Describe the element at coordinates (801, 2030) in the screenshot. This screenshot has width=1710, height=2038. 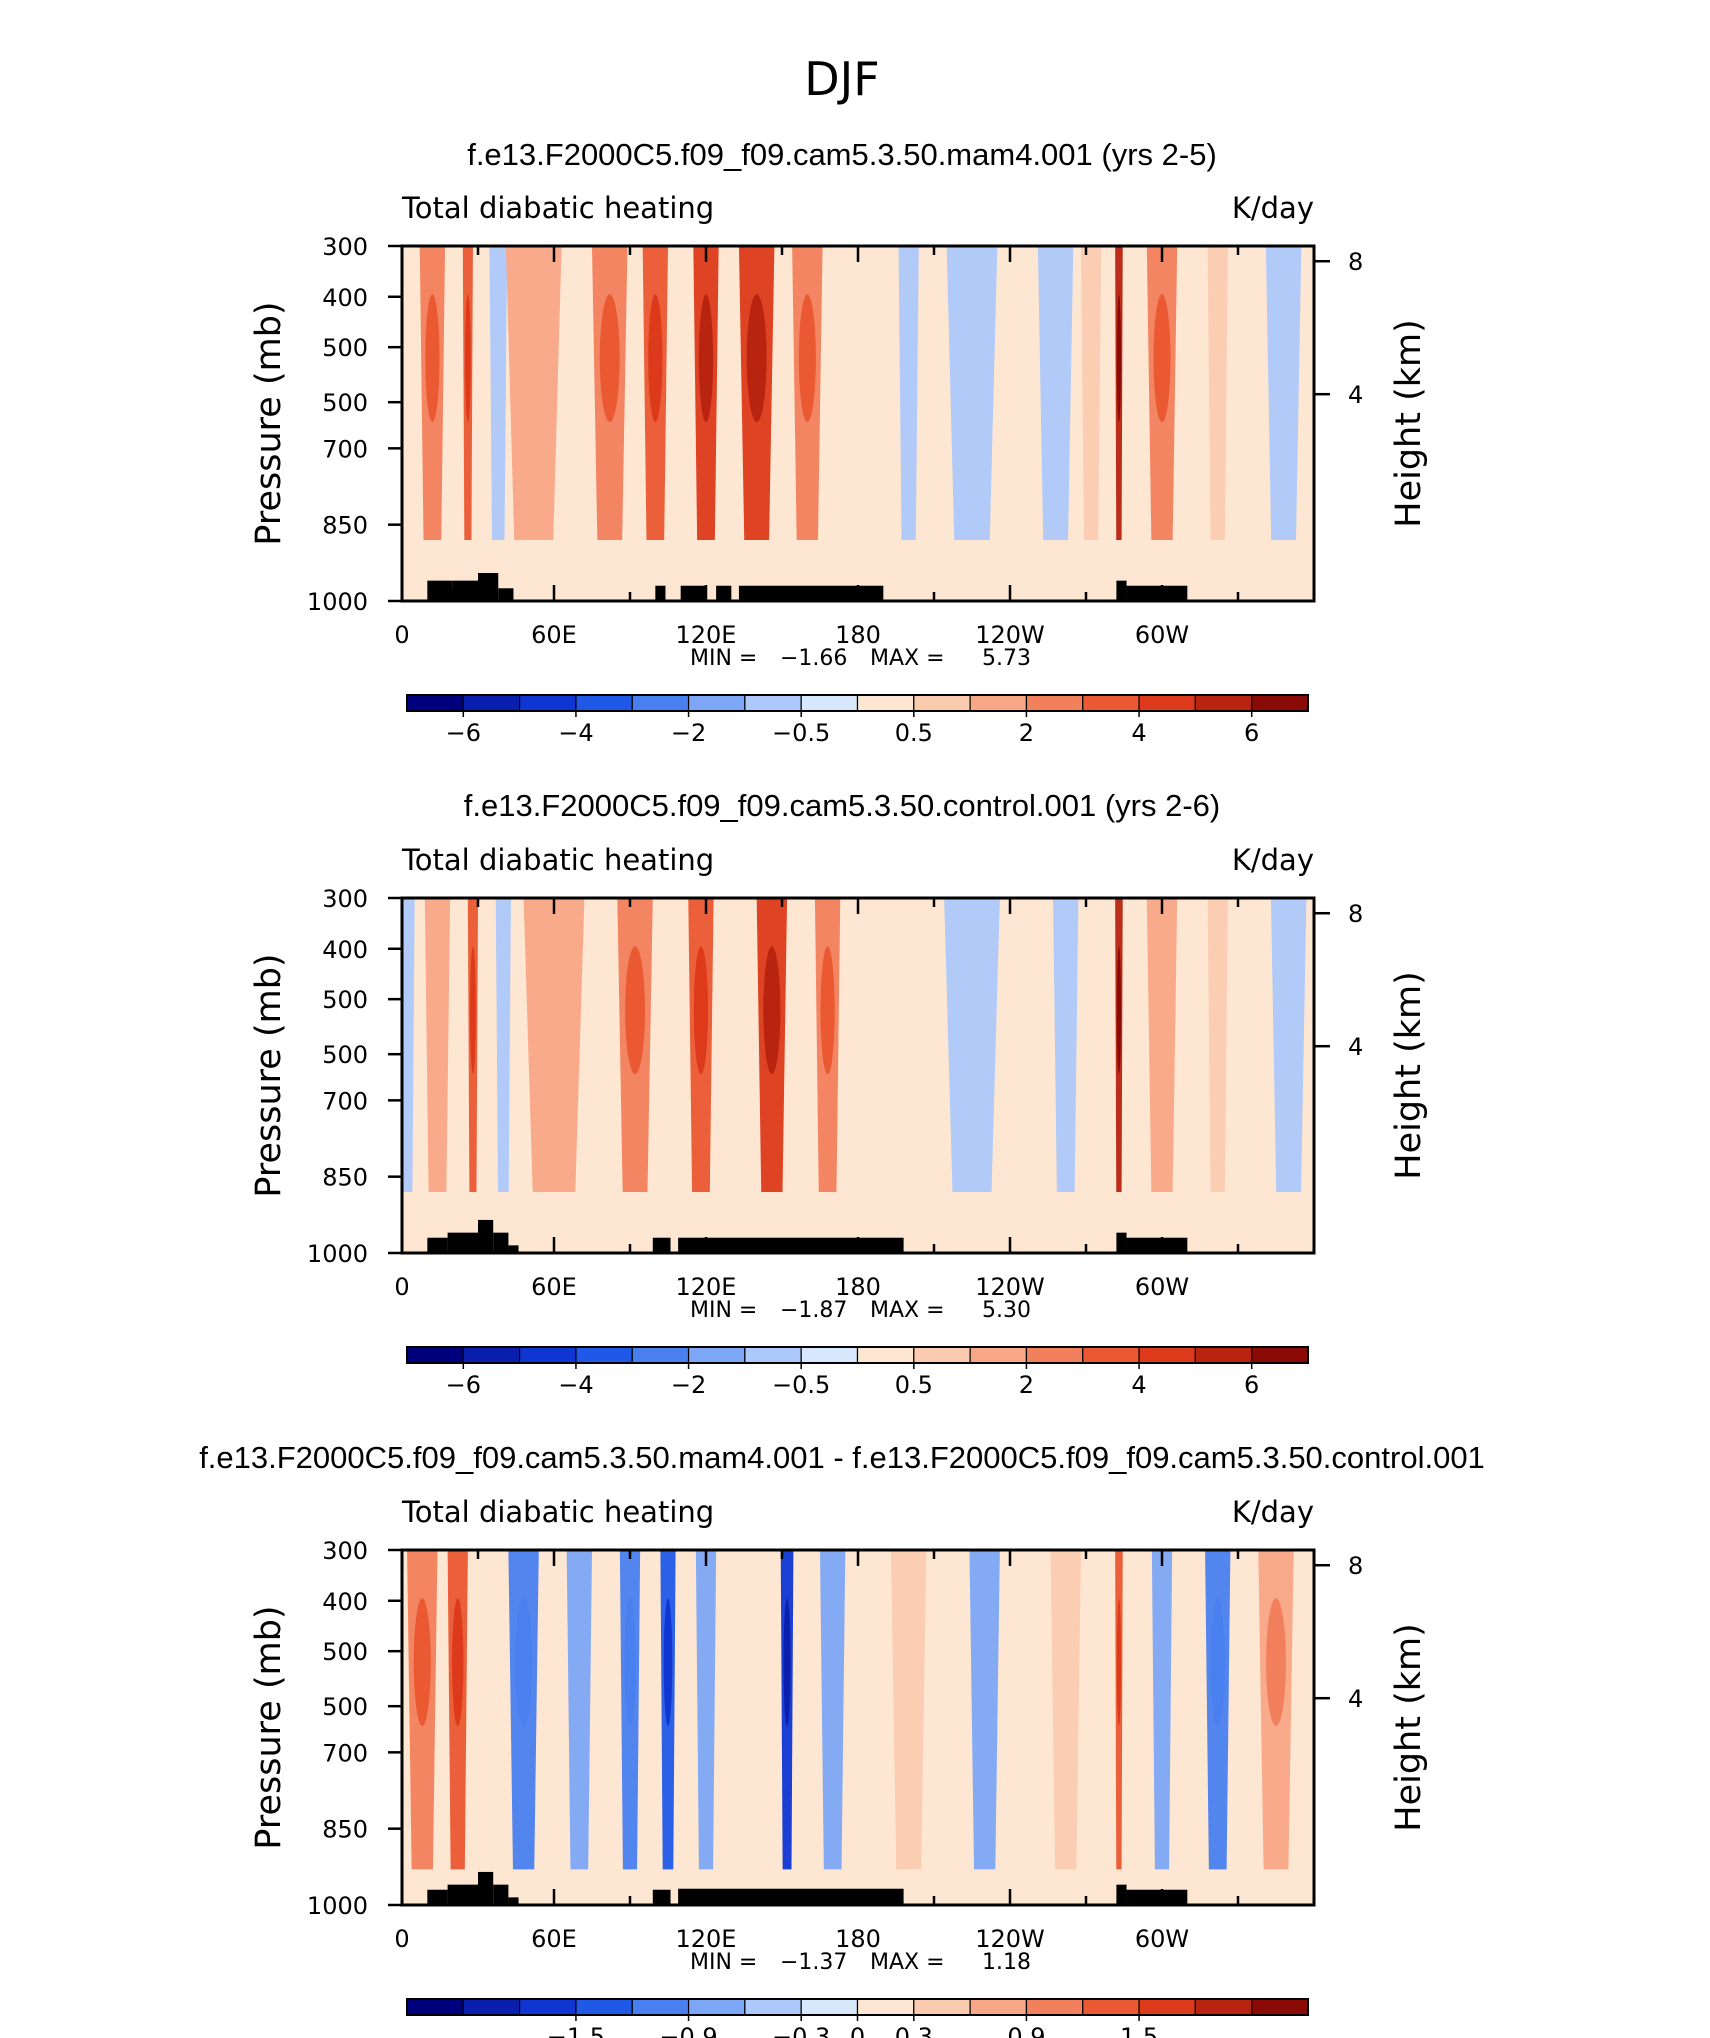
I see `colorbar-label: −0.3` at that location.